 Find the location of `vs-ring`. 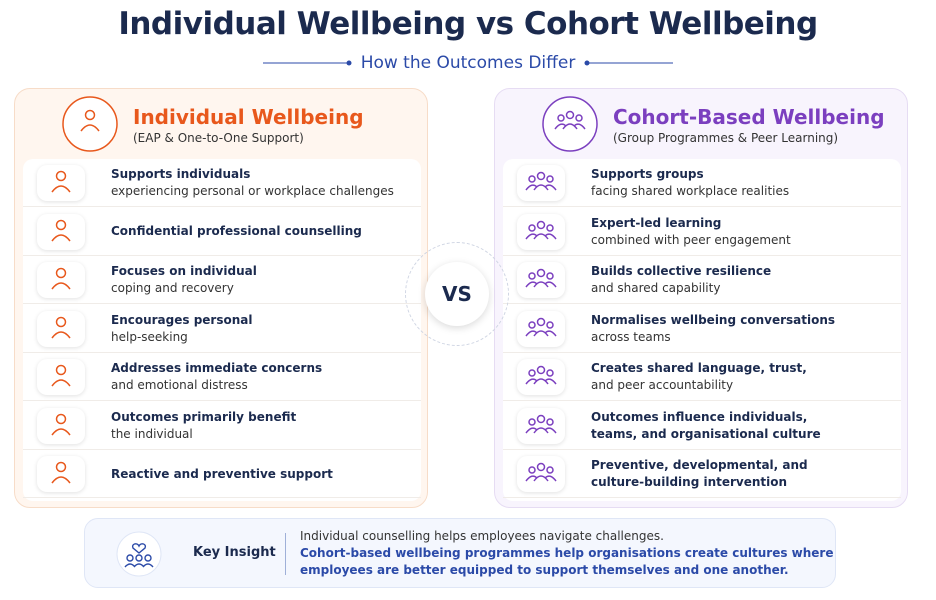

vs-ring is located at coordinates (457, 294).